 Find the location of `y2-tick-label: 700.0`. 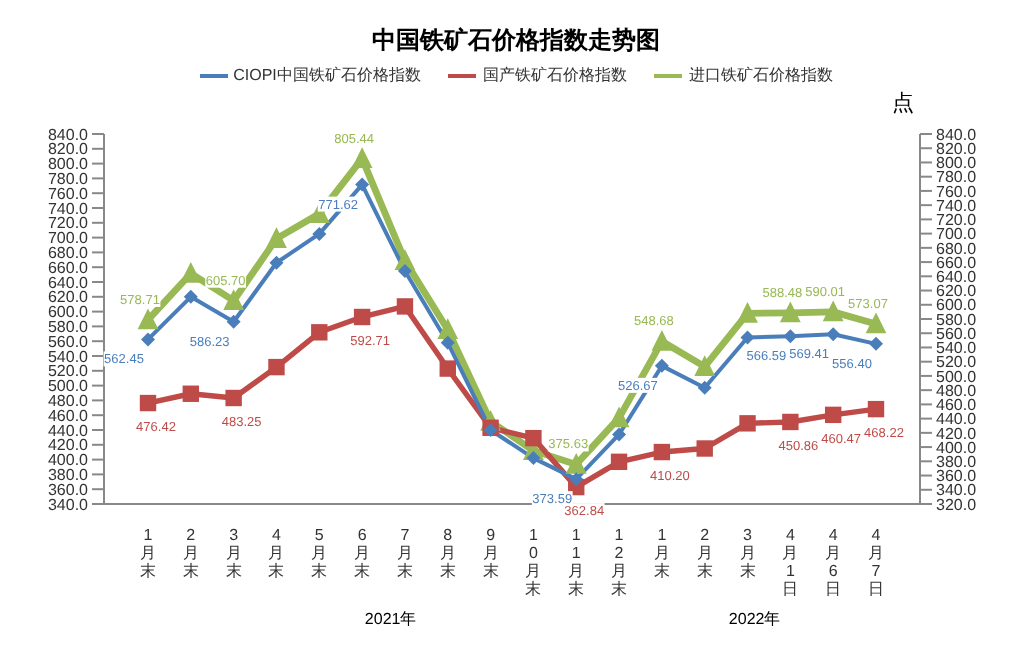

y2-tick-label: 700.0 is located at coordinates (957, 234).